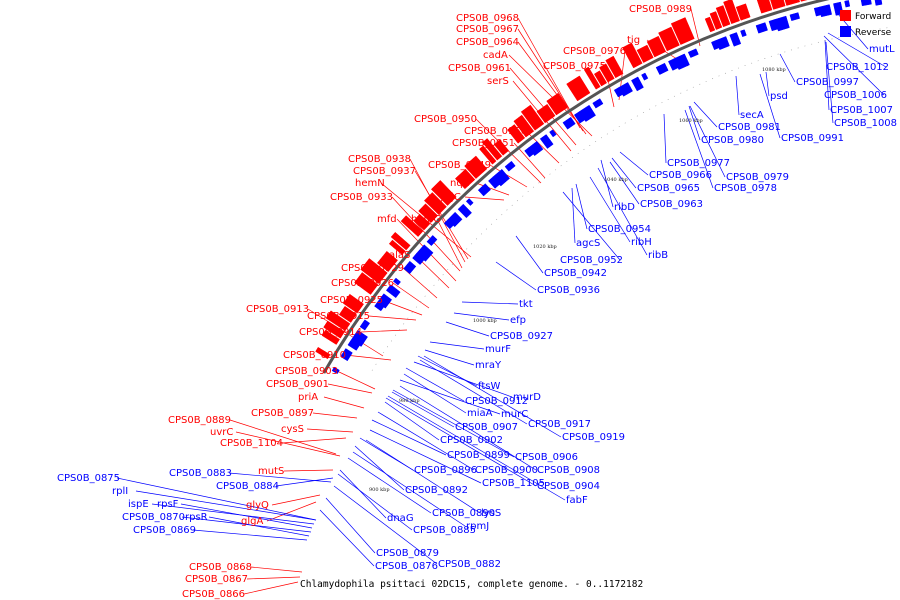 The image size is (900, 600). What do you see at coordinates (461, 183) in the screenshot?
I see `forward-label-nqrf: nqrF` at bounding box center [461, 183].